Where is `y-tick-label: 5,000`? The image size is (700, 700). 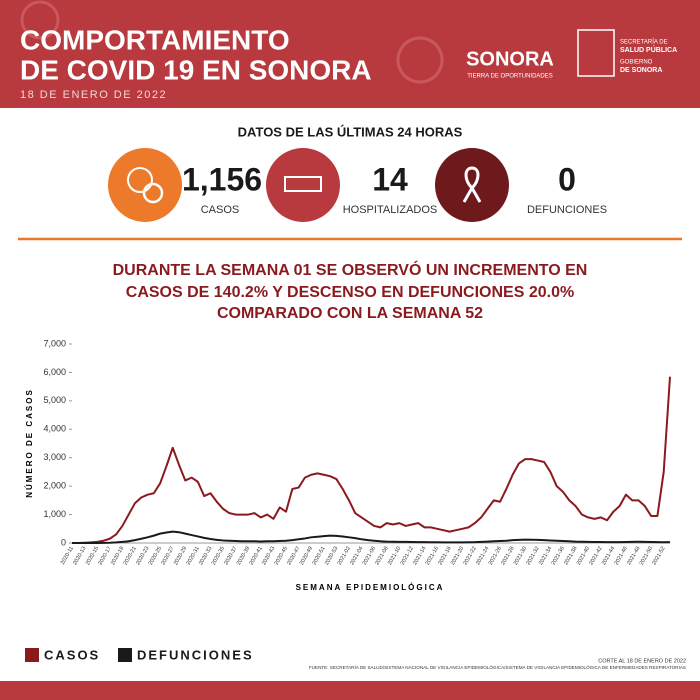
y-tick-label: 5,000 is located at coordinates (54, 400).